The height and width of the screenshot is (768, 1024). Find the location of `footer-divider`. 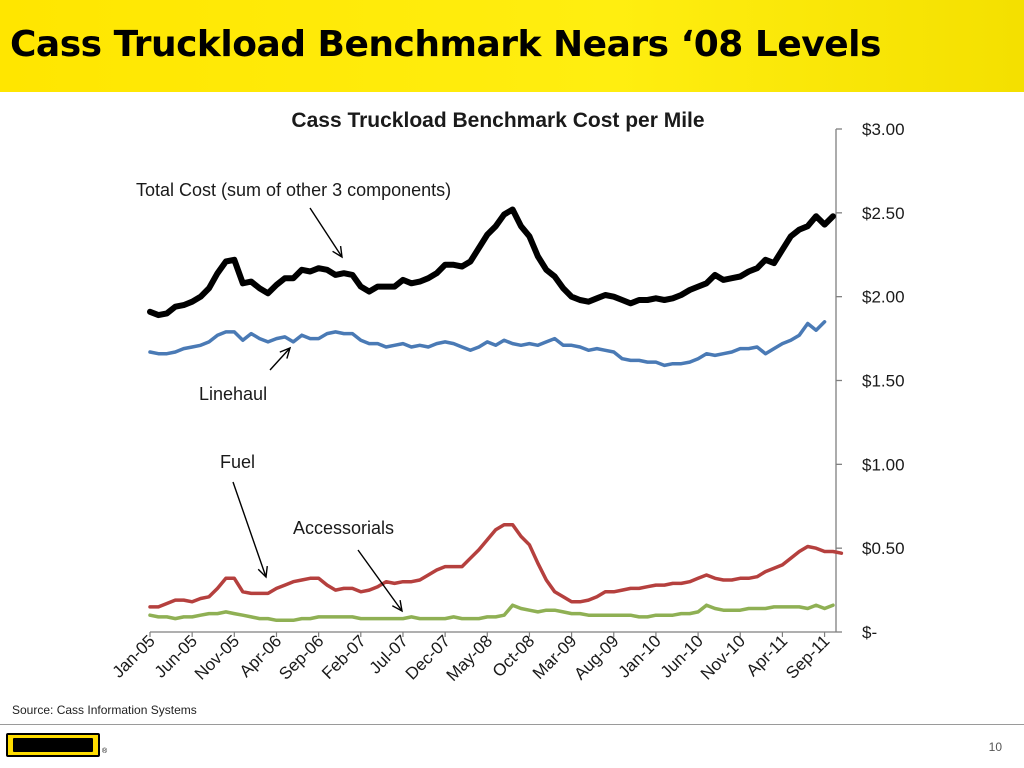

footer-divider is located at coordinates (512, 724).